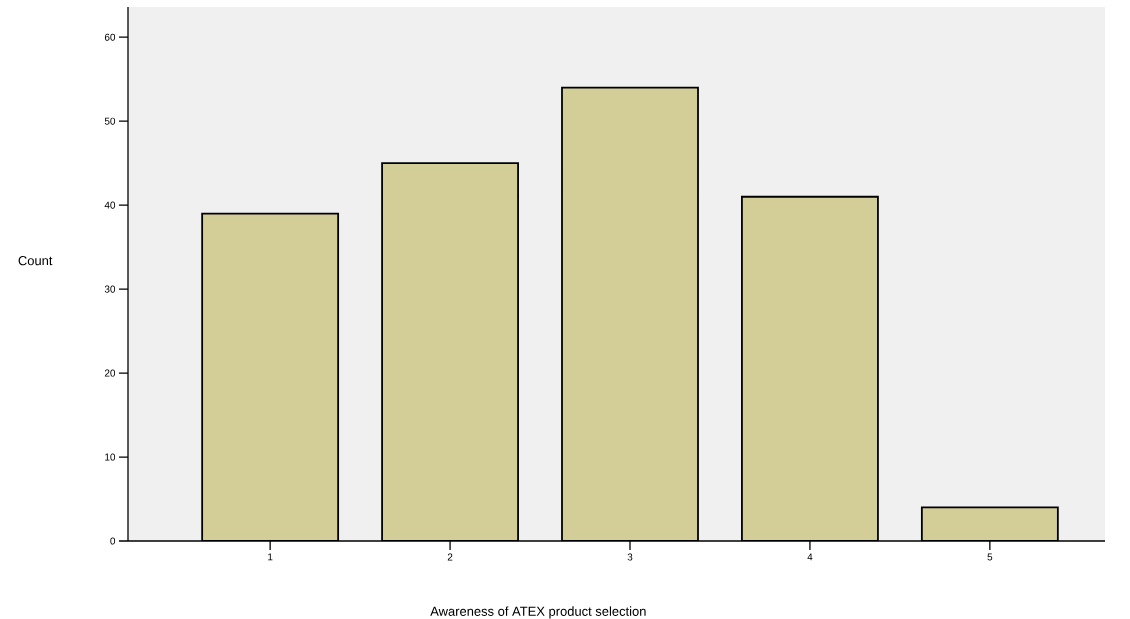 This screenshot has height=619, width=1130. I want to click on x-tick-label: 4, so click(810, 557).